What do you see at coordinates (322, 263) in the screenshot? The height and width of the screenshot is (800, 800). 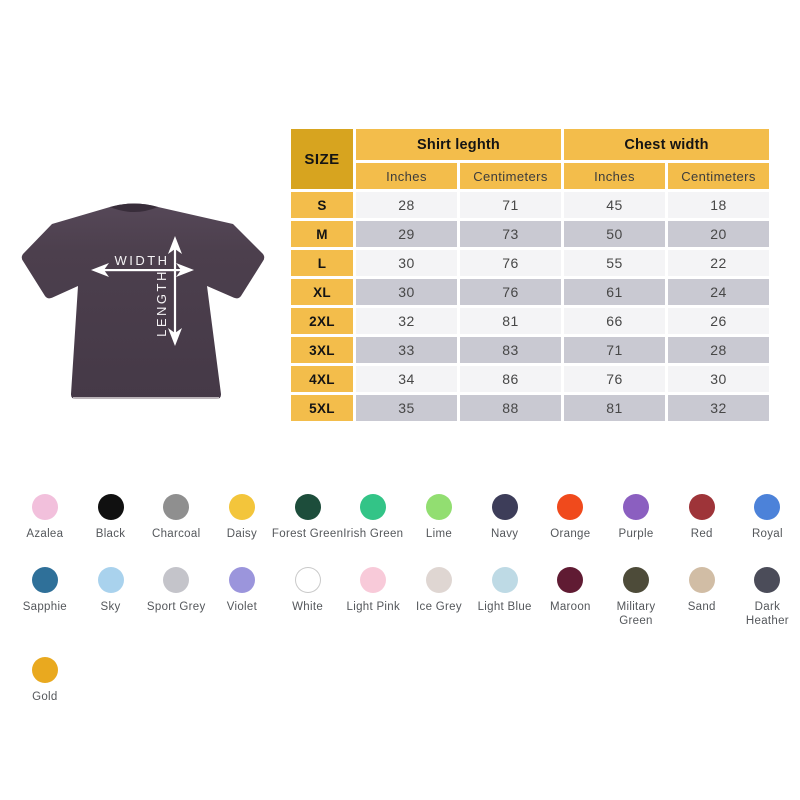 I see `size-label-cell: L` at bounding box center [322, 263].